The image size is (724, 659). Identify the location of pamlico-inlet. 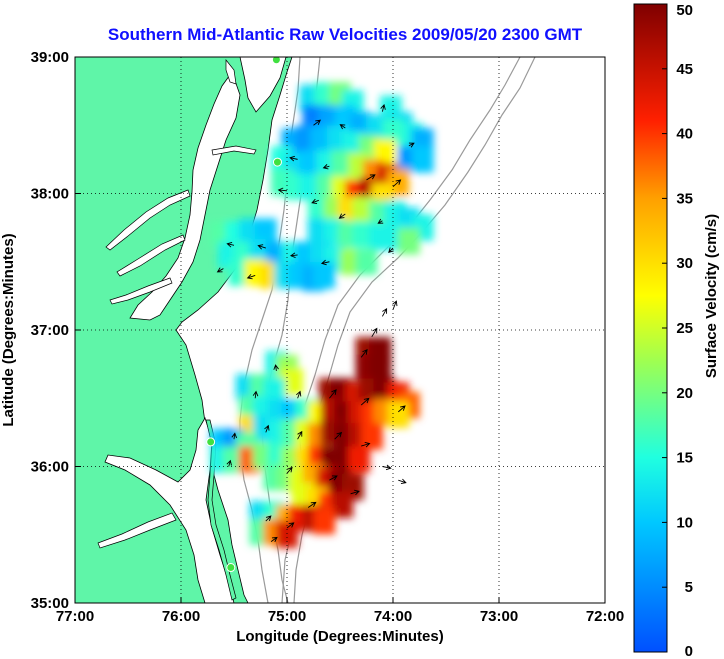
(137, 530).